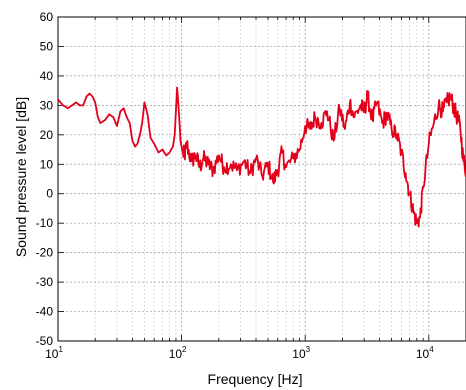 The height and width of the screenshot is (390, 466). Describe the element at coordinates (47, 17) in the screenshot. I see `y-tick-label: 60` at that location.